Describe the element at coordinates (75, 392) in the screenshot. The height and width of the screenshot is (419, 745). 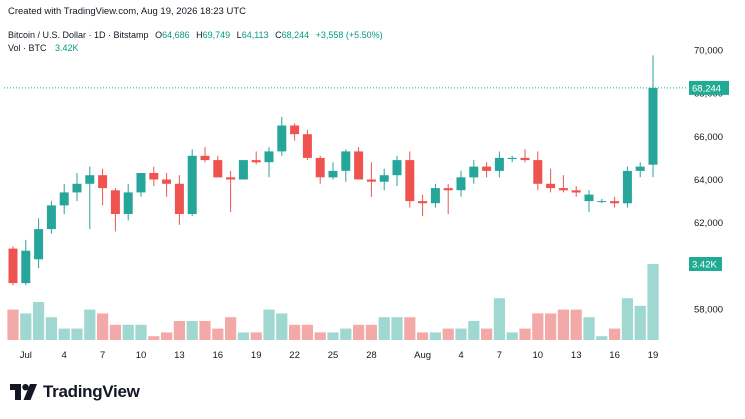
I see `tradingview-logo: TradingView` at that location.